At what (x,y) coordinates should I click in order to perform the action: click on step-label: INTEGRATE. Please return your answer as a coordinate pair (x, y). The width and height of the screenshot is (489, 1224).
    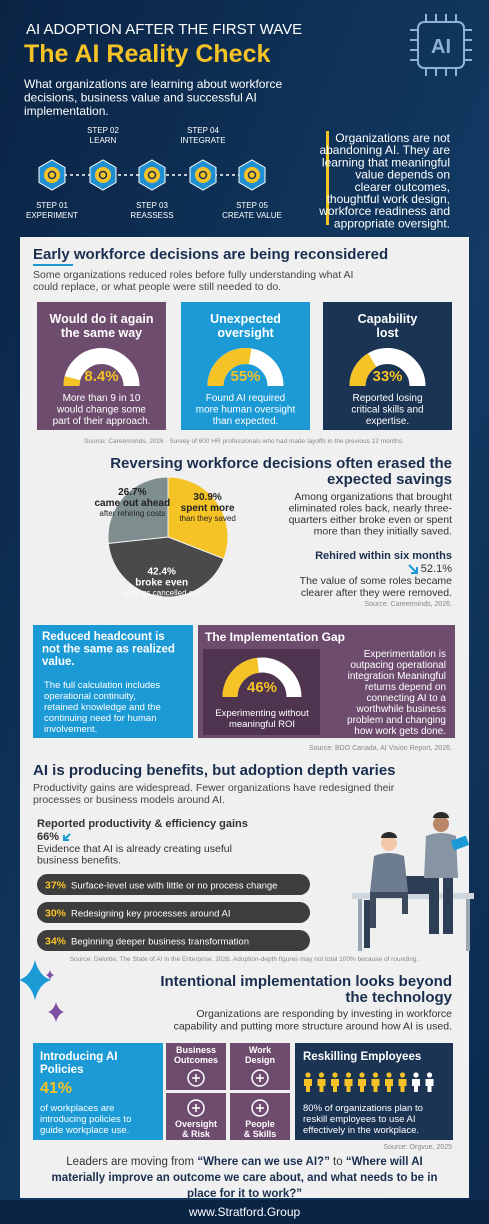
    Looking at the image, I should click on (202, 140).